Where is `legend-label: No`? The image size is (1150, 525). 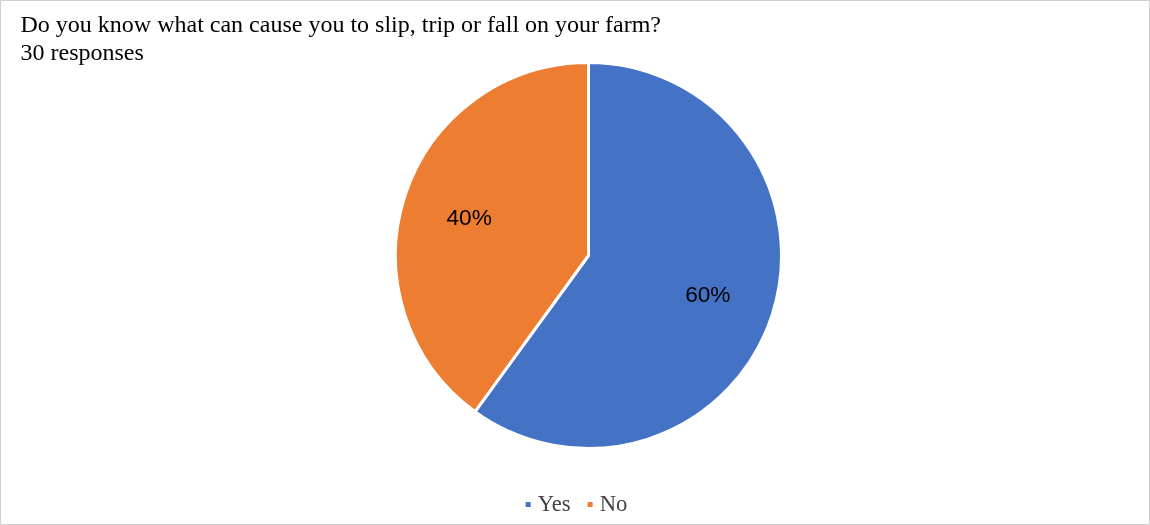
legend-label: No is located at coordinates (613, 504).